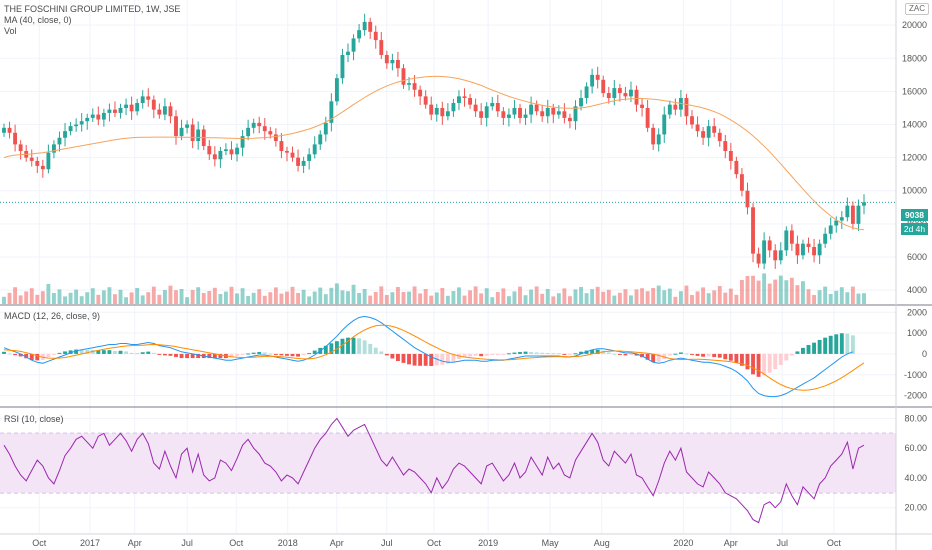 This screenshot has height=550, width=932. I want to click on time-tick-label: May, so click(551, 543).